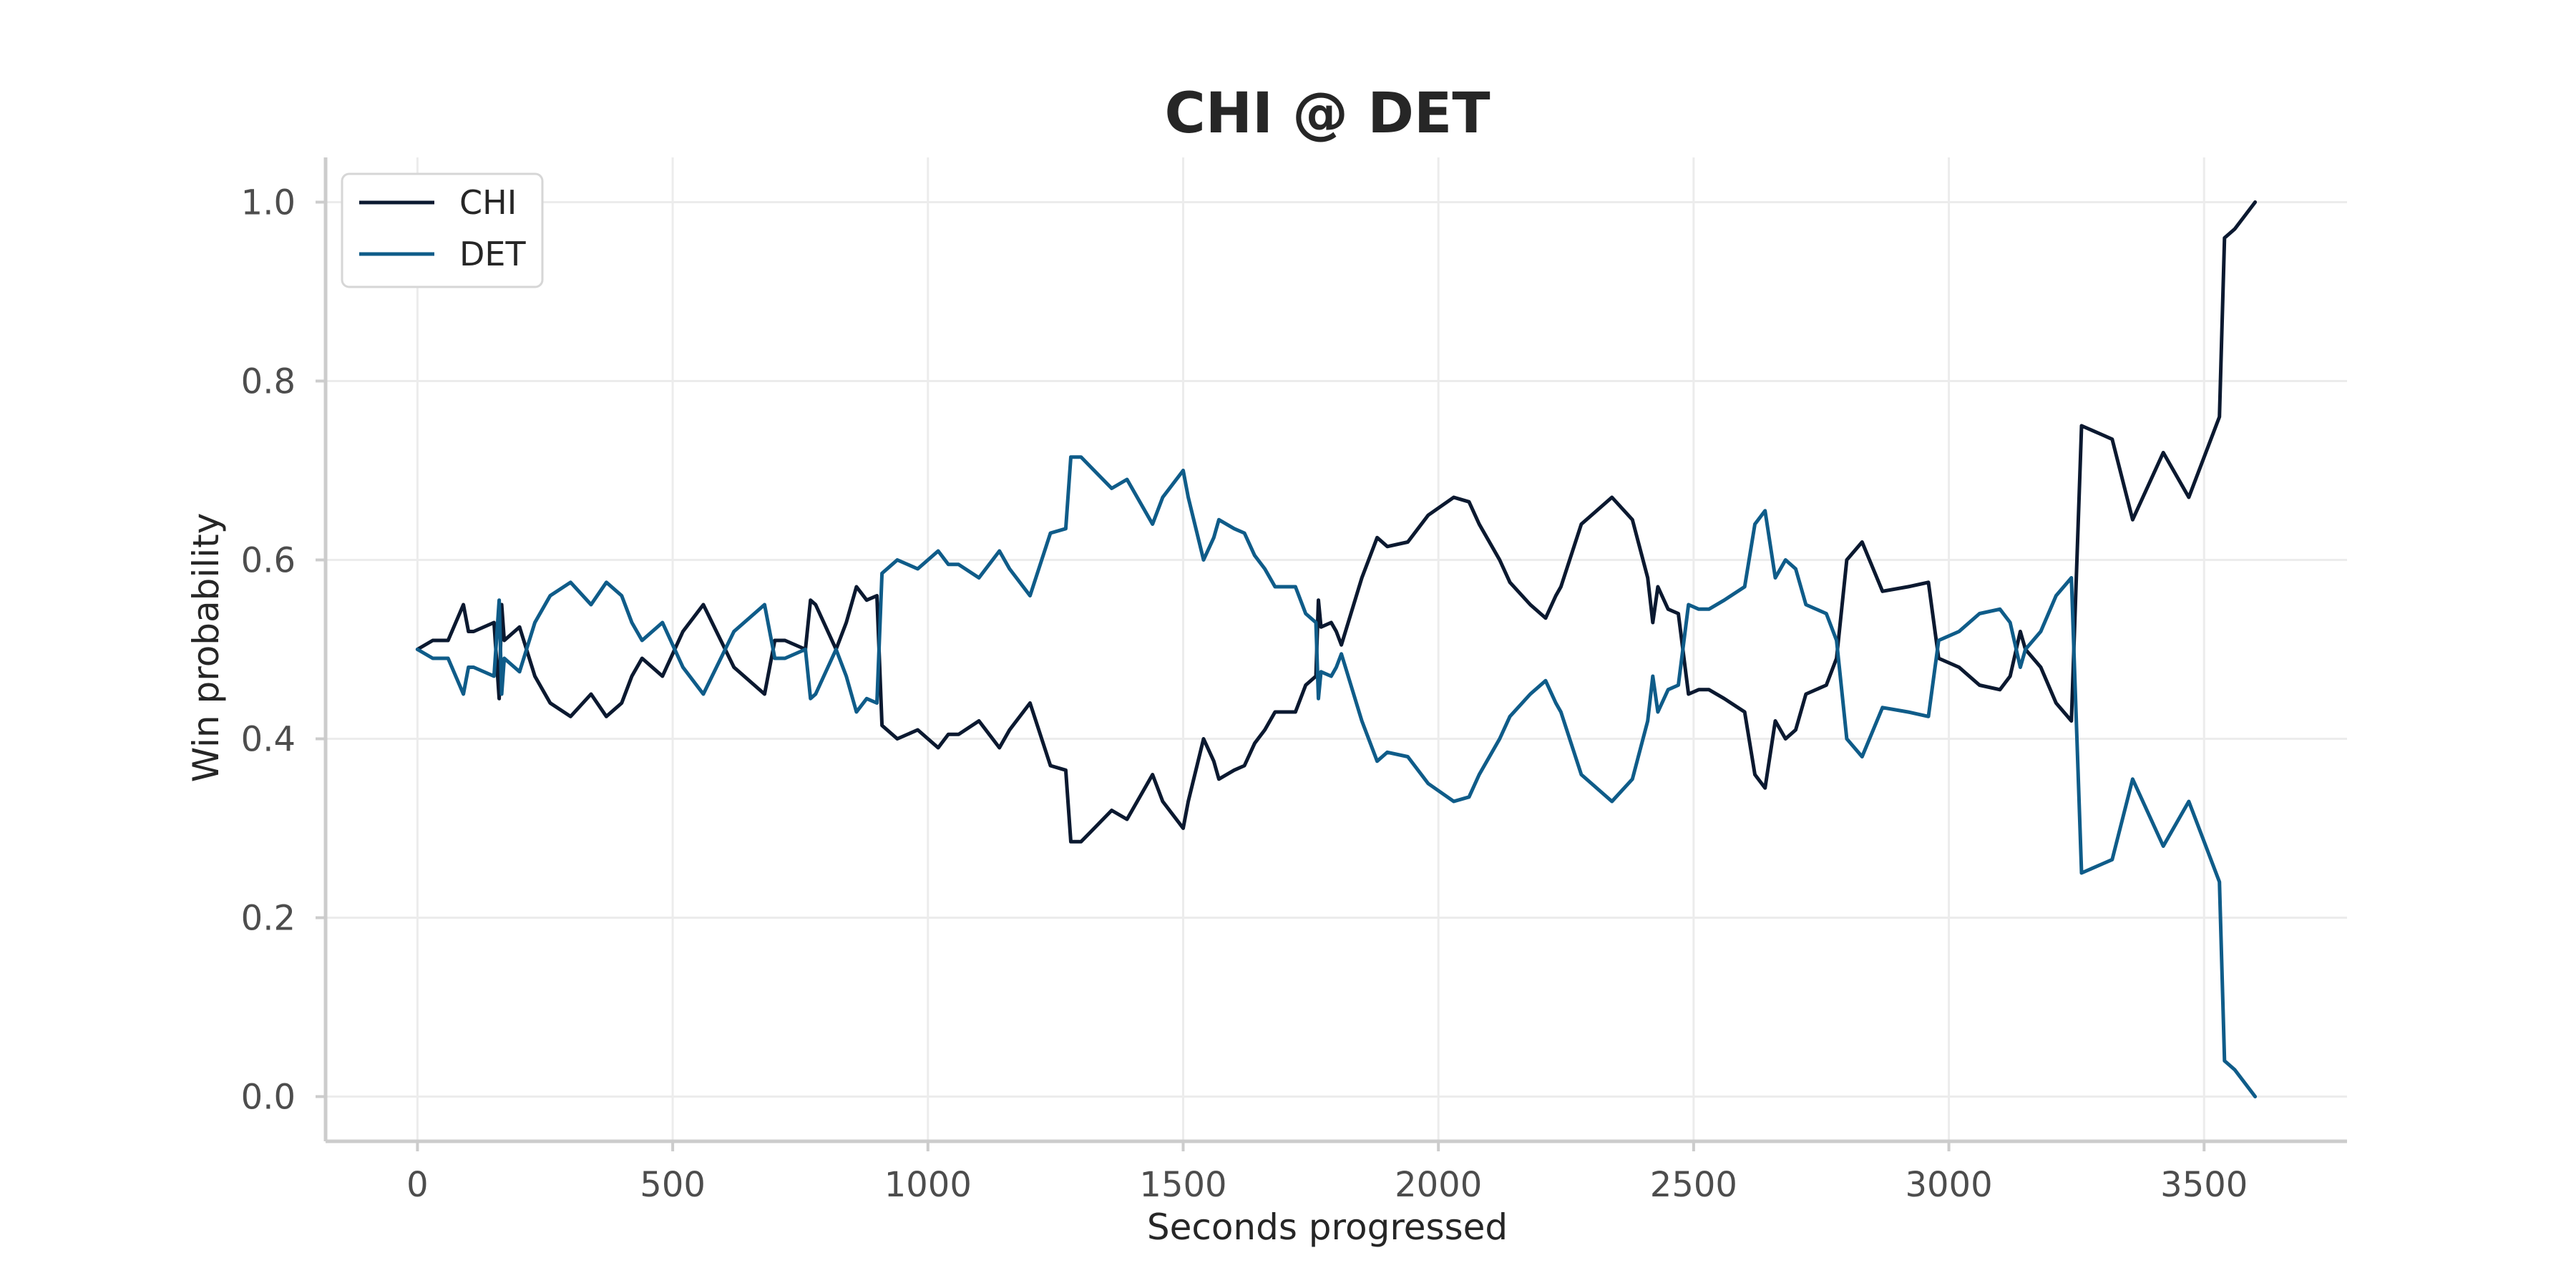 This screenshot has width=2576, height=1288. What do you see at coordinates (268, 919) in the screenshot?
I see `y-tick-label: 0.2` at bounding box center [268, 919].